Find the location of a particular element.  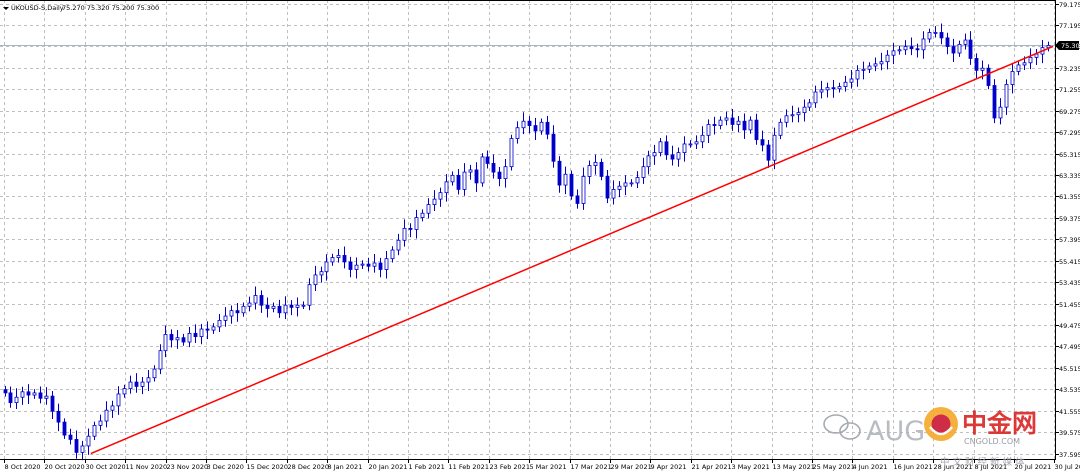

price-tag-label: 75.300 is located at coordinates (1070, 46).